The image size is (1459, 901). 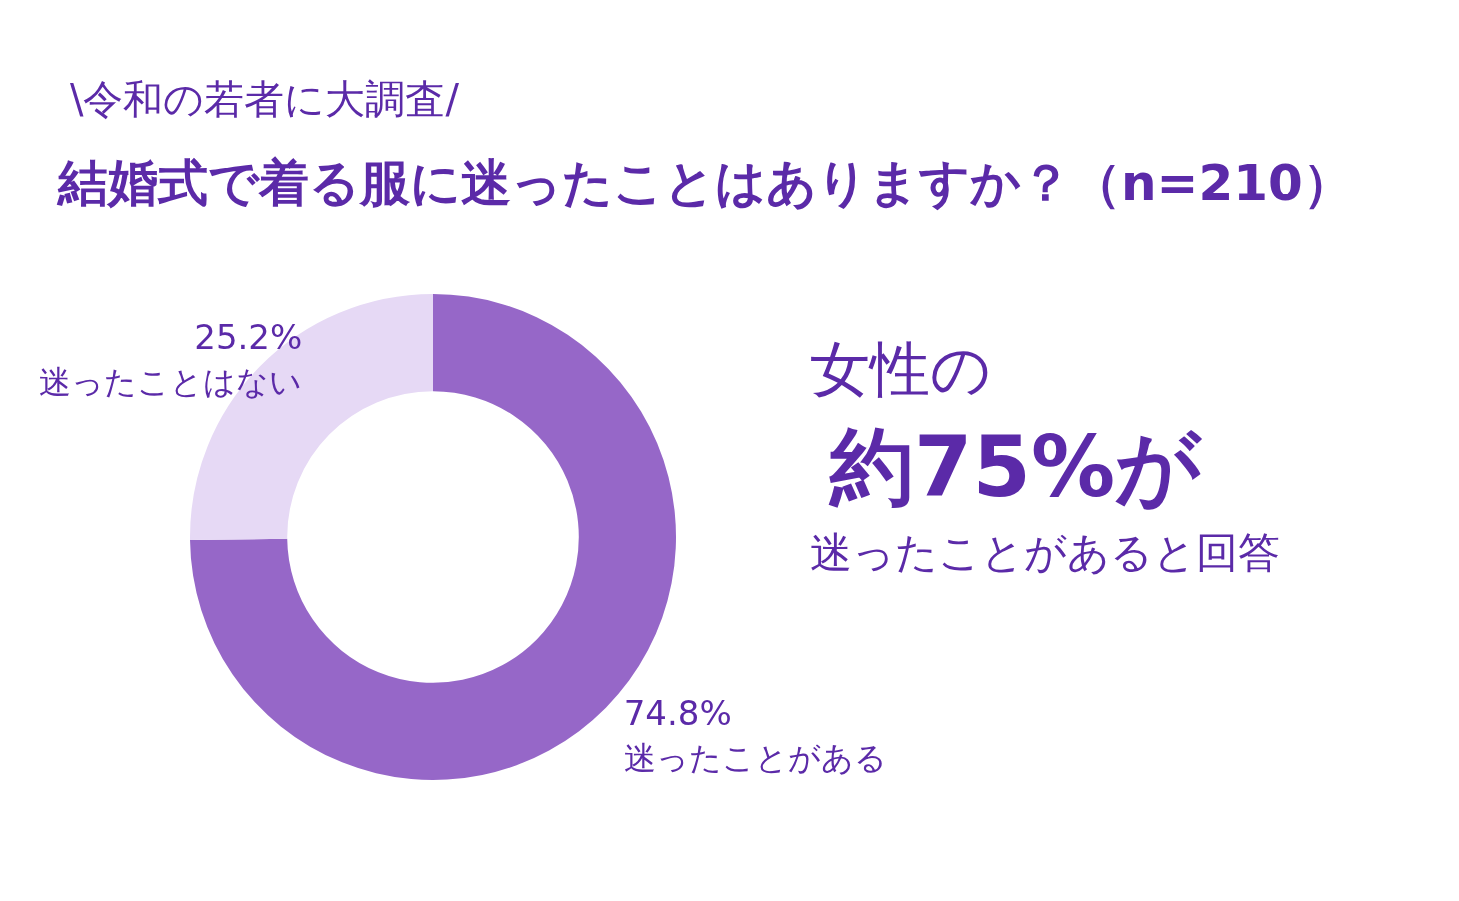 What do you see at coordinates (1045, 553) in the screenshot?
I see `text: 迷ったことがあると回答` at bounding box center [1045, 553].